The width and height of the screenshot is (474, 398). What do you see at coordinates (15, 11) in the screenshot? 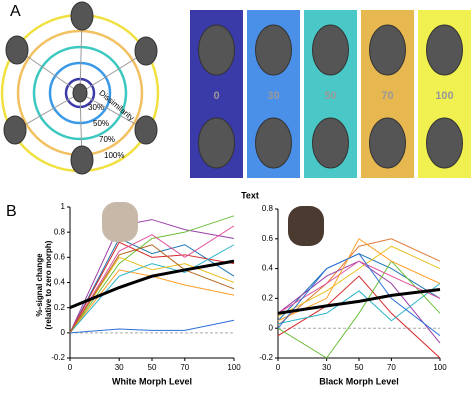
I see `panel-label: A` at bounding box center [15, 11].